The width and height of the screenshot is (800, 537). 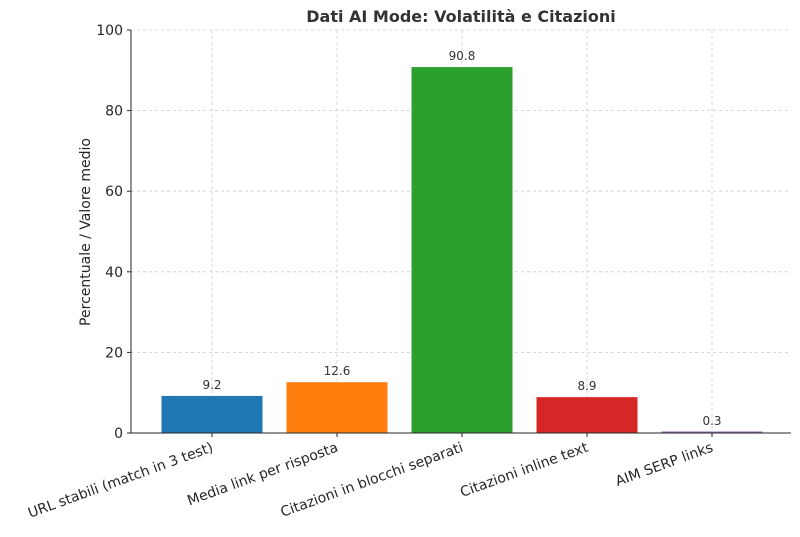 I want to click on y-tick-label: 100, so click(x=109, y=31).